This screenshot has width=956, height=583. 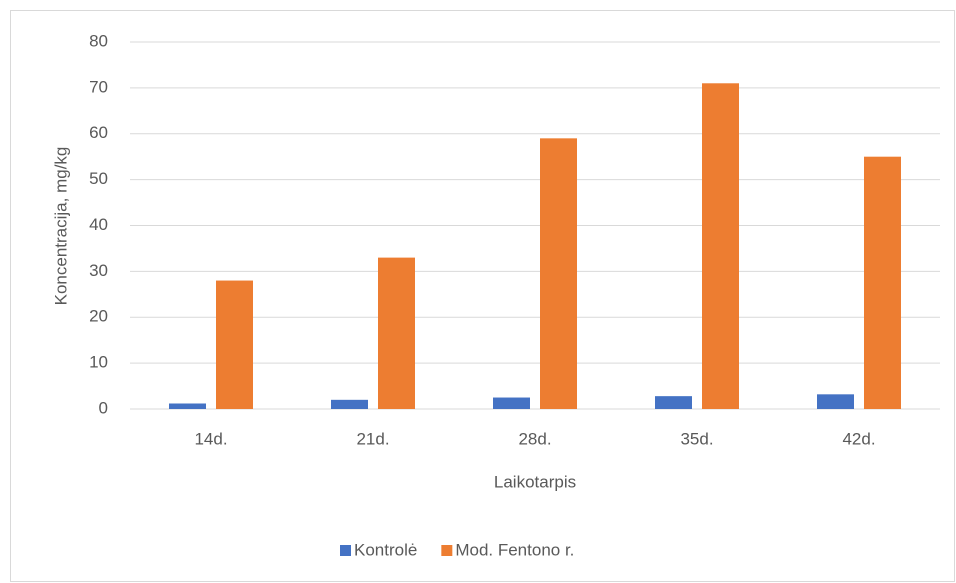 What do you see at coordinates (98, 132) in the screenshot?
I see `y-tick-label: 60` at bounding box center [98, 132].